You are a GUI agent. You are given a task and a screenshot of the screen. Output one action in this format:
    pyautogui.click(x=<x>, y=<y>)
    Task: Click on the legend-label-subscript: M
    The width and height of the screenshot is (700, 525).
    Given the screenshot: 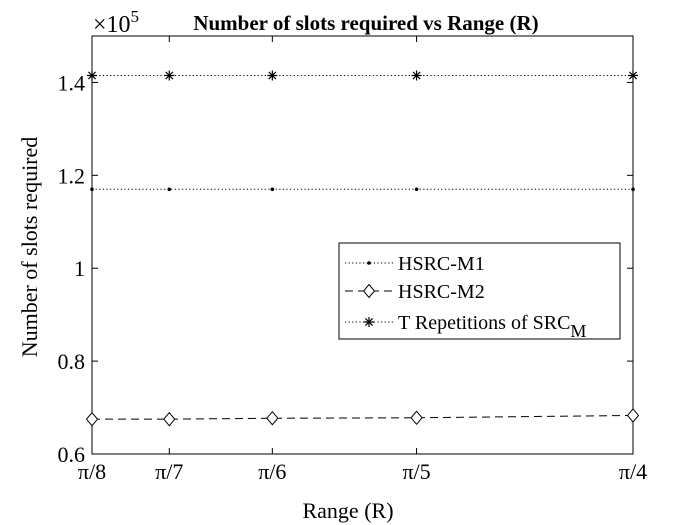 What is the action you would take?
    pyautogui.click(x=578, y=331)
    